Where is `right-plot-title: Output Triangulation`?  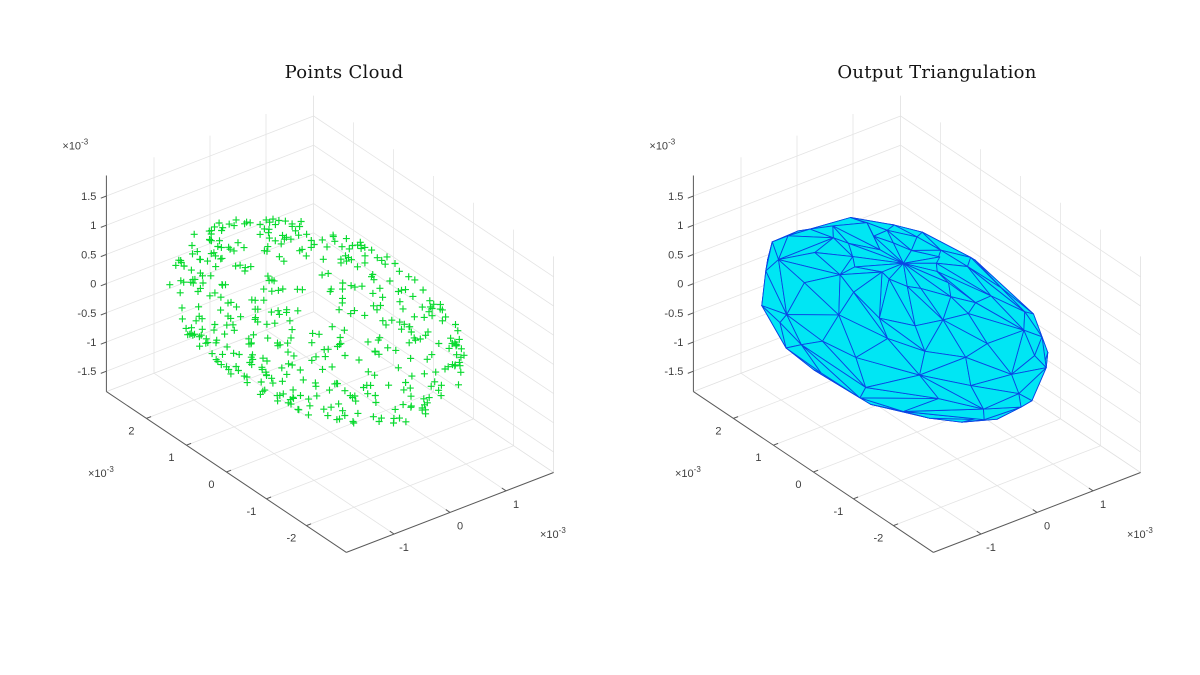
right-plot-title: Output Triangulation is located at coordinates (937, 72).